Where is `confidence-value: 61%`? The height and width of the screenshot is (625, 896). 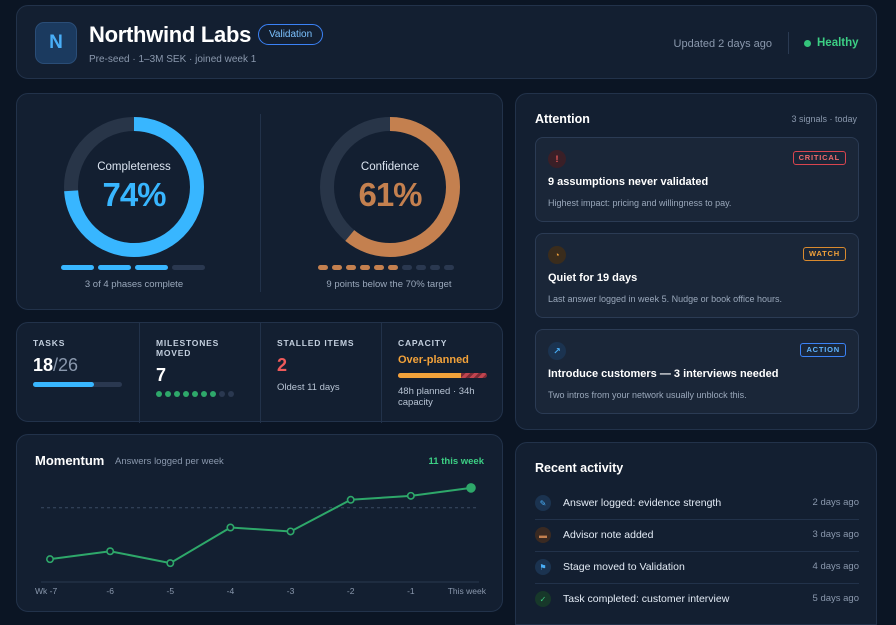 confidence-value: 61% is located at coordinates (390, 194).